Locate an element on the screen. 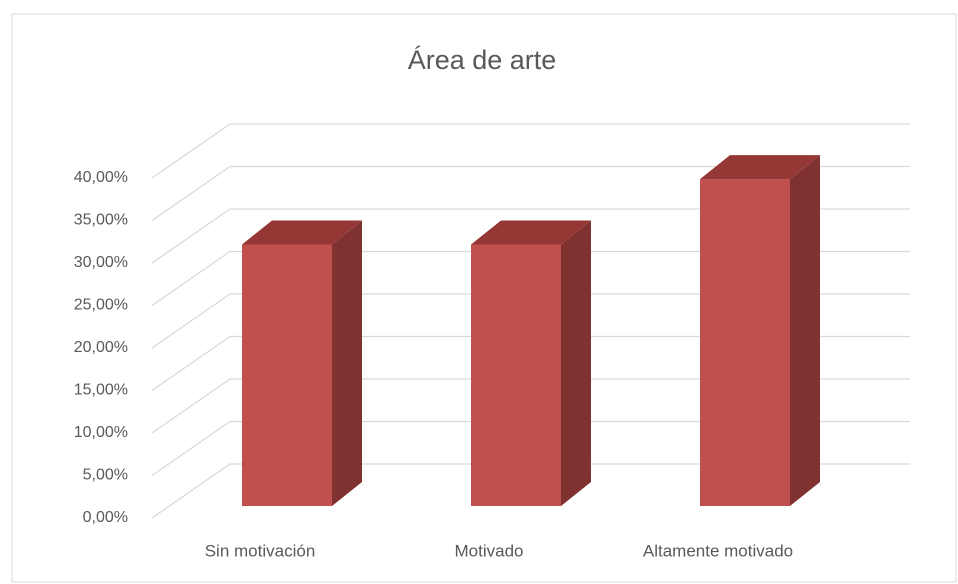 The width and height of the screenshot is (958, 584). y-tick-label: 35,00% is located at coordinates (101, 220).